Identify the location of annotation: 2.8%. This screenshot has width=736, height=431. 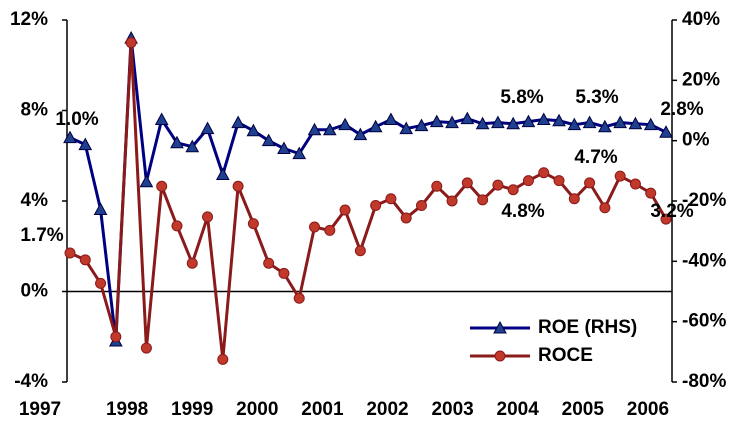
(681, 109).